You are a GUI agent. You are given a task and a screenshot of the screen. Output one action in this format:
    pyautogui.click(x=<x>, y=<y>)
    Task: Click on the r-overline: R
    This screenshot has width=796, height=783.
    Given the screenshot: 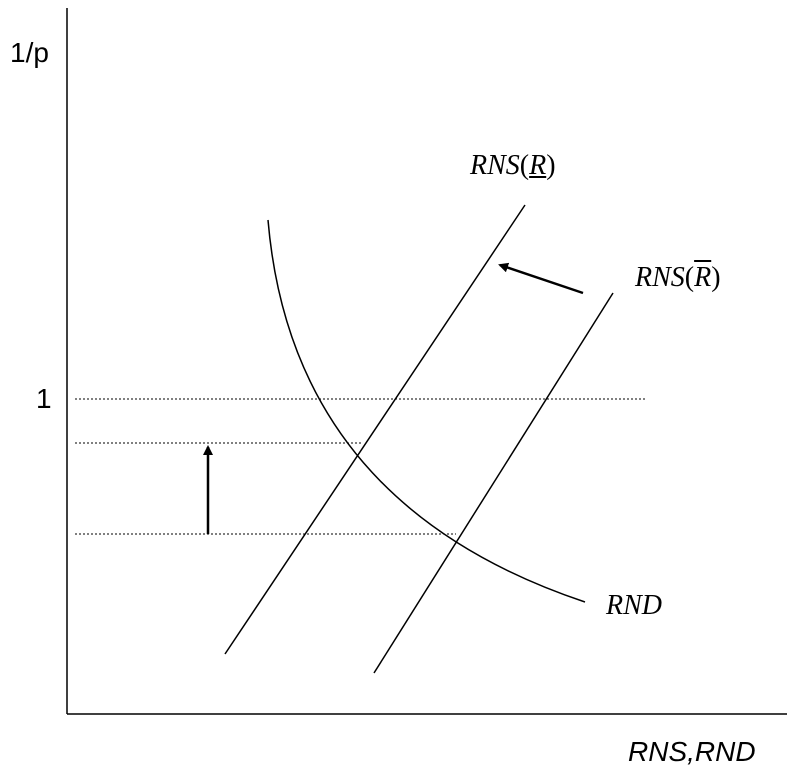 What is the action you would take?
    pyautogui.click(x=703, y=277)
    